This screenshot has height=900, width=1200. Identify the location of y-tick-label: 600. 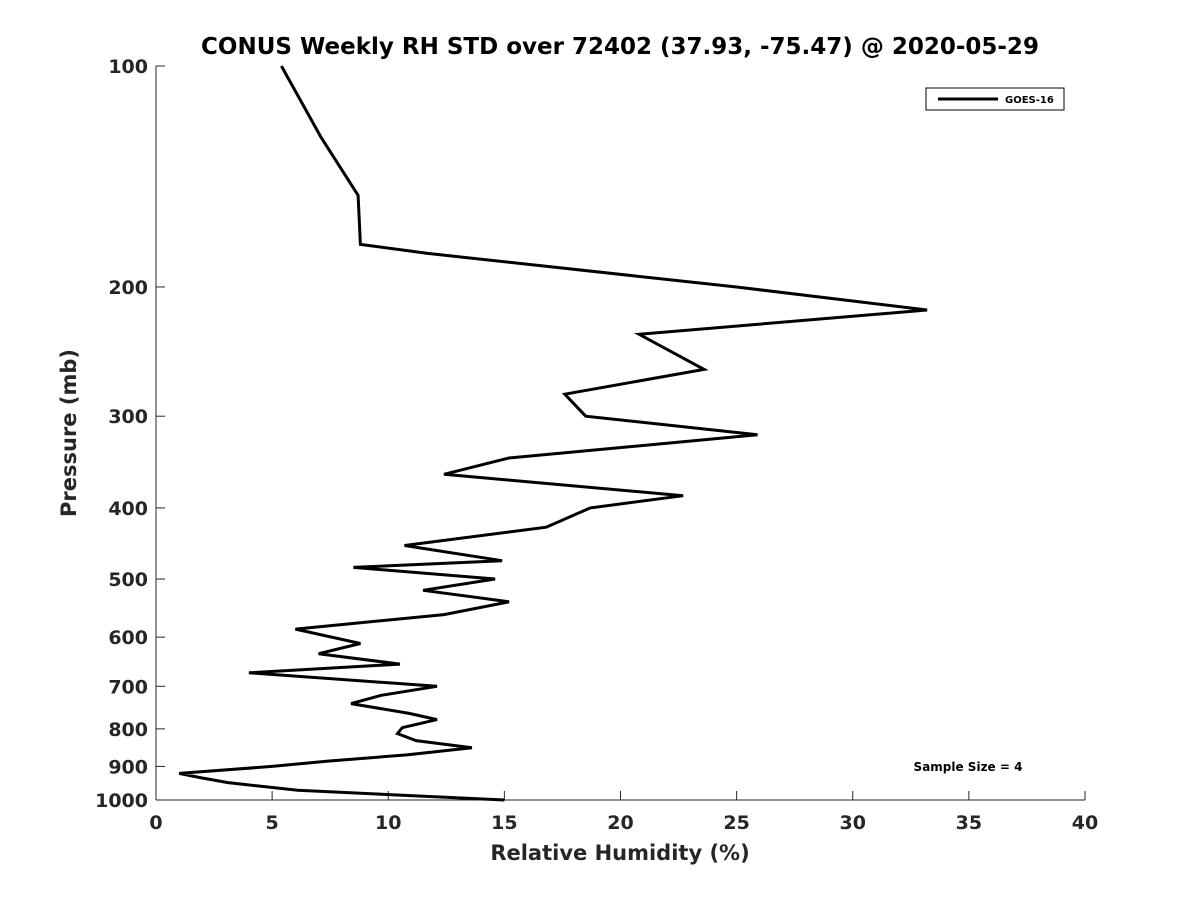
(128, 638).